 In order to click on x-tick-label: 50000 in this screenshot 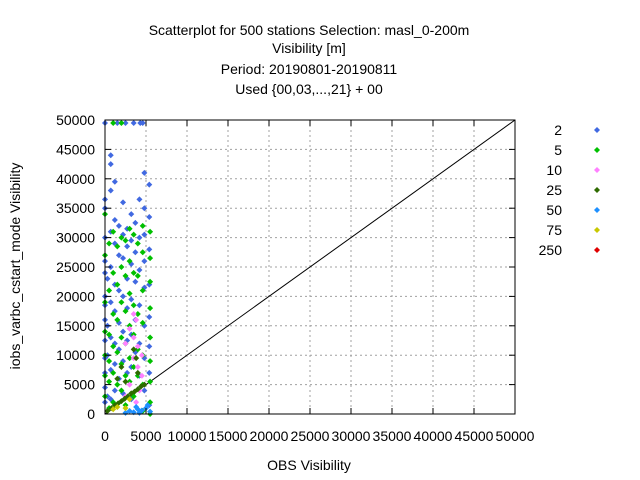, I will do `click(515, 436)`.